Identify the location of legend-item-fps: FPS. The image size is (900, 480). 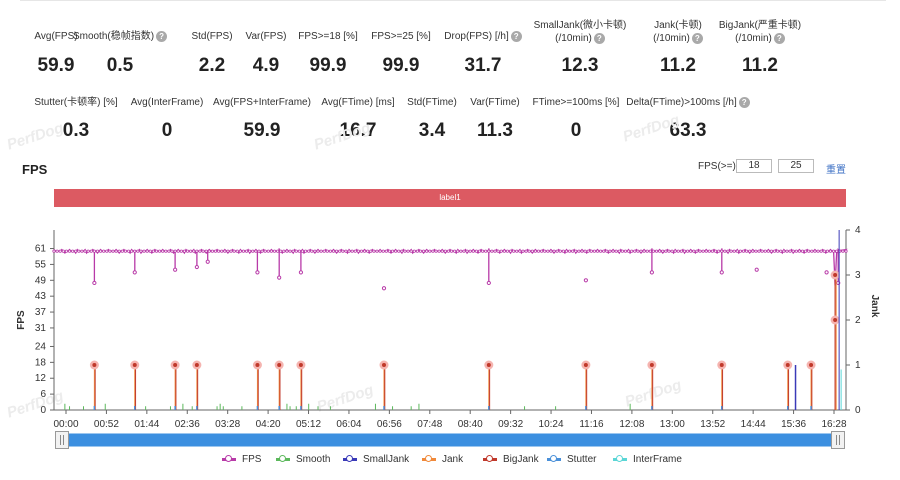
(241, 459).